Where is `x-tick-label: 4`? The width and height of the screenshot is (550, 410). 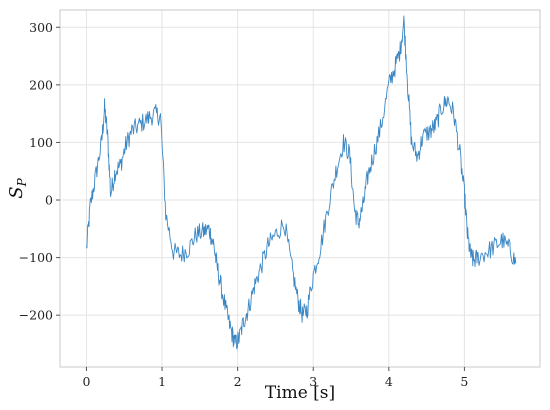
x-tick-label: 4 is located at coordinates (389, 381).